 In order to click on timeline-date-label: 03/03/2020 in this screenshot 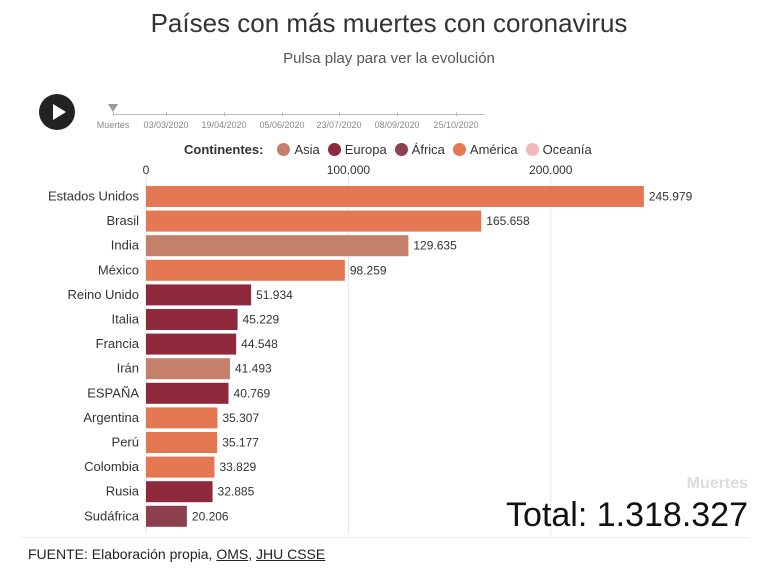, I will do `click(166, 125)`.